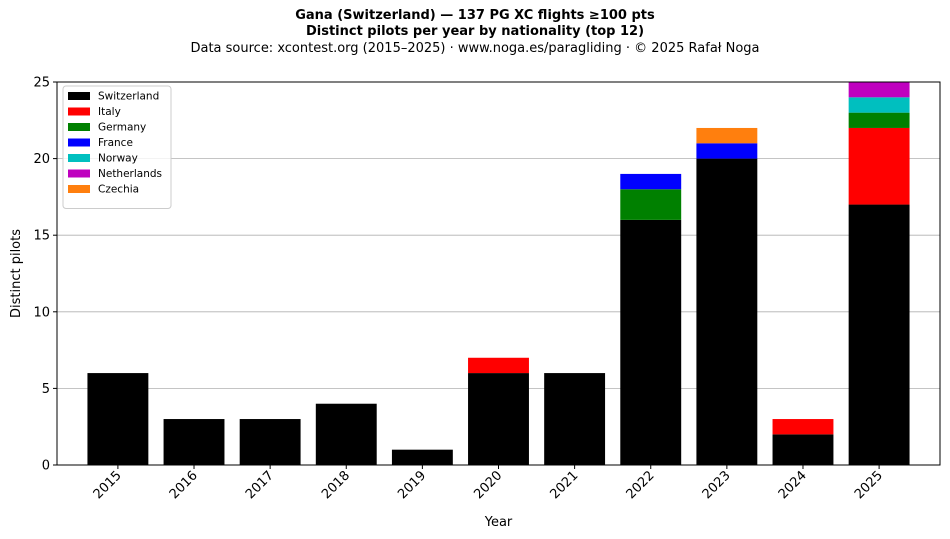 The image size is (950, 539). What do you see at coordinates (879, 105) in the screenshot?
I see `bar-segment-norway-2025` at bounding box center [879, 105].